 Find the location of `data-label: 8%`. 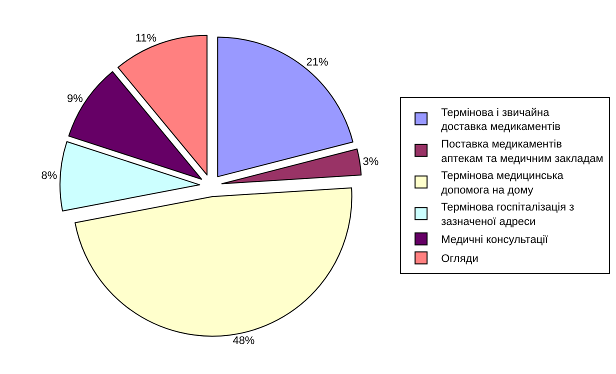

data-label: 8% is located at coordinates (49, 176).